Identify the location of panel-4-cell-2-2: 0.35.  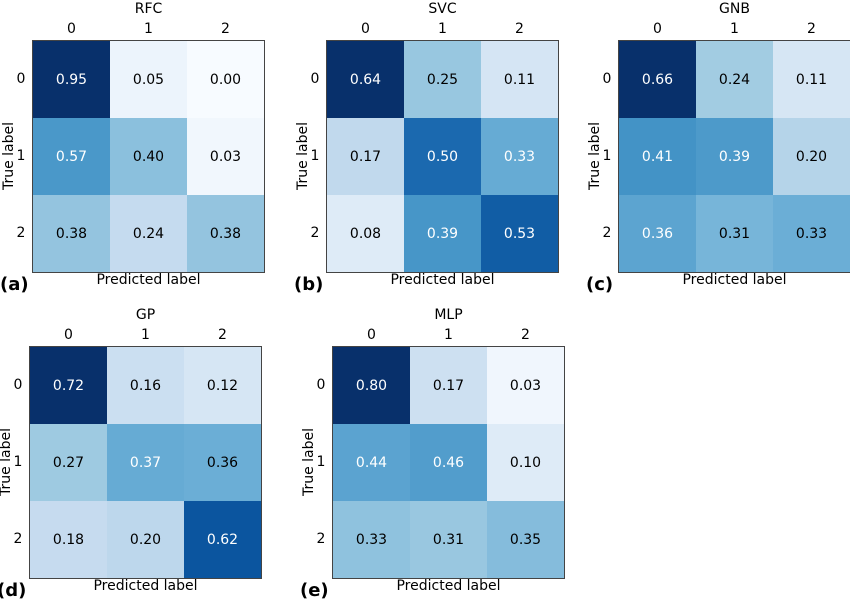
(525, 539).